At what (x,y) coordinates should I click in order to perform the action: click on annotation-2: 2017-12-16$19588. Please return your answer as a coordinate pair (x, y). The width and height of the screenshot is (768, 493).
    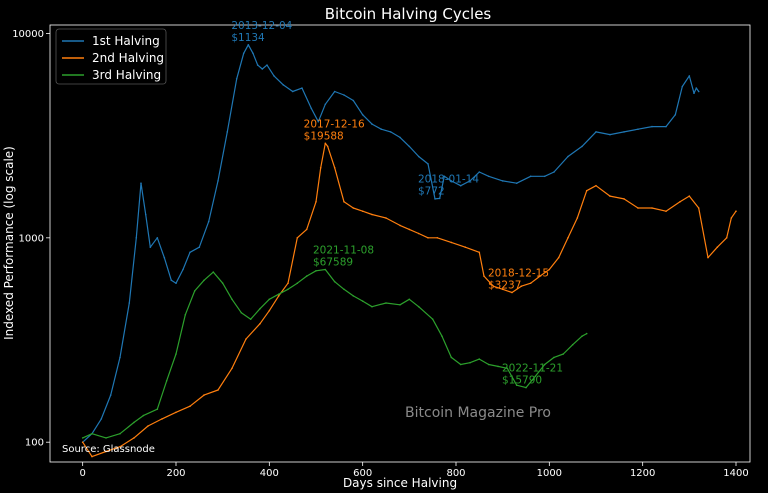
    Looking at the image, I should click on (334, 130).